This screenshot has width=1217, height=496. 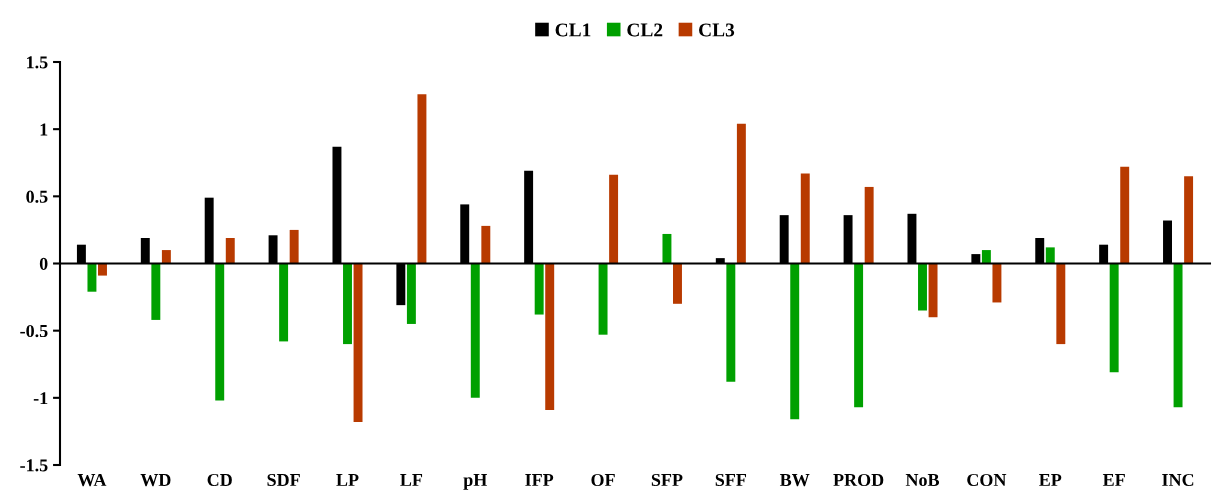 I want to click on x-tick-label: EP, so click(x=1050, y=480).